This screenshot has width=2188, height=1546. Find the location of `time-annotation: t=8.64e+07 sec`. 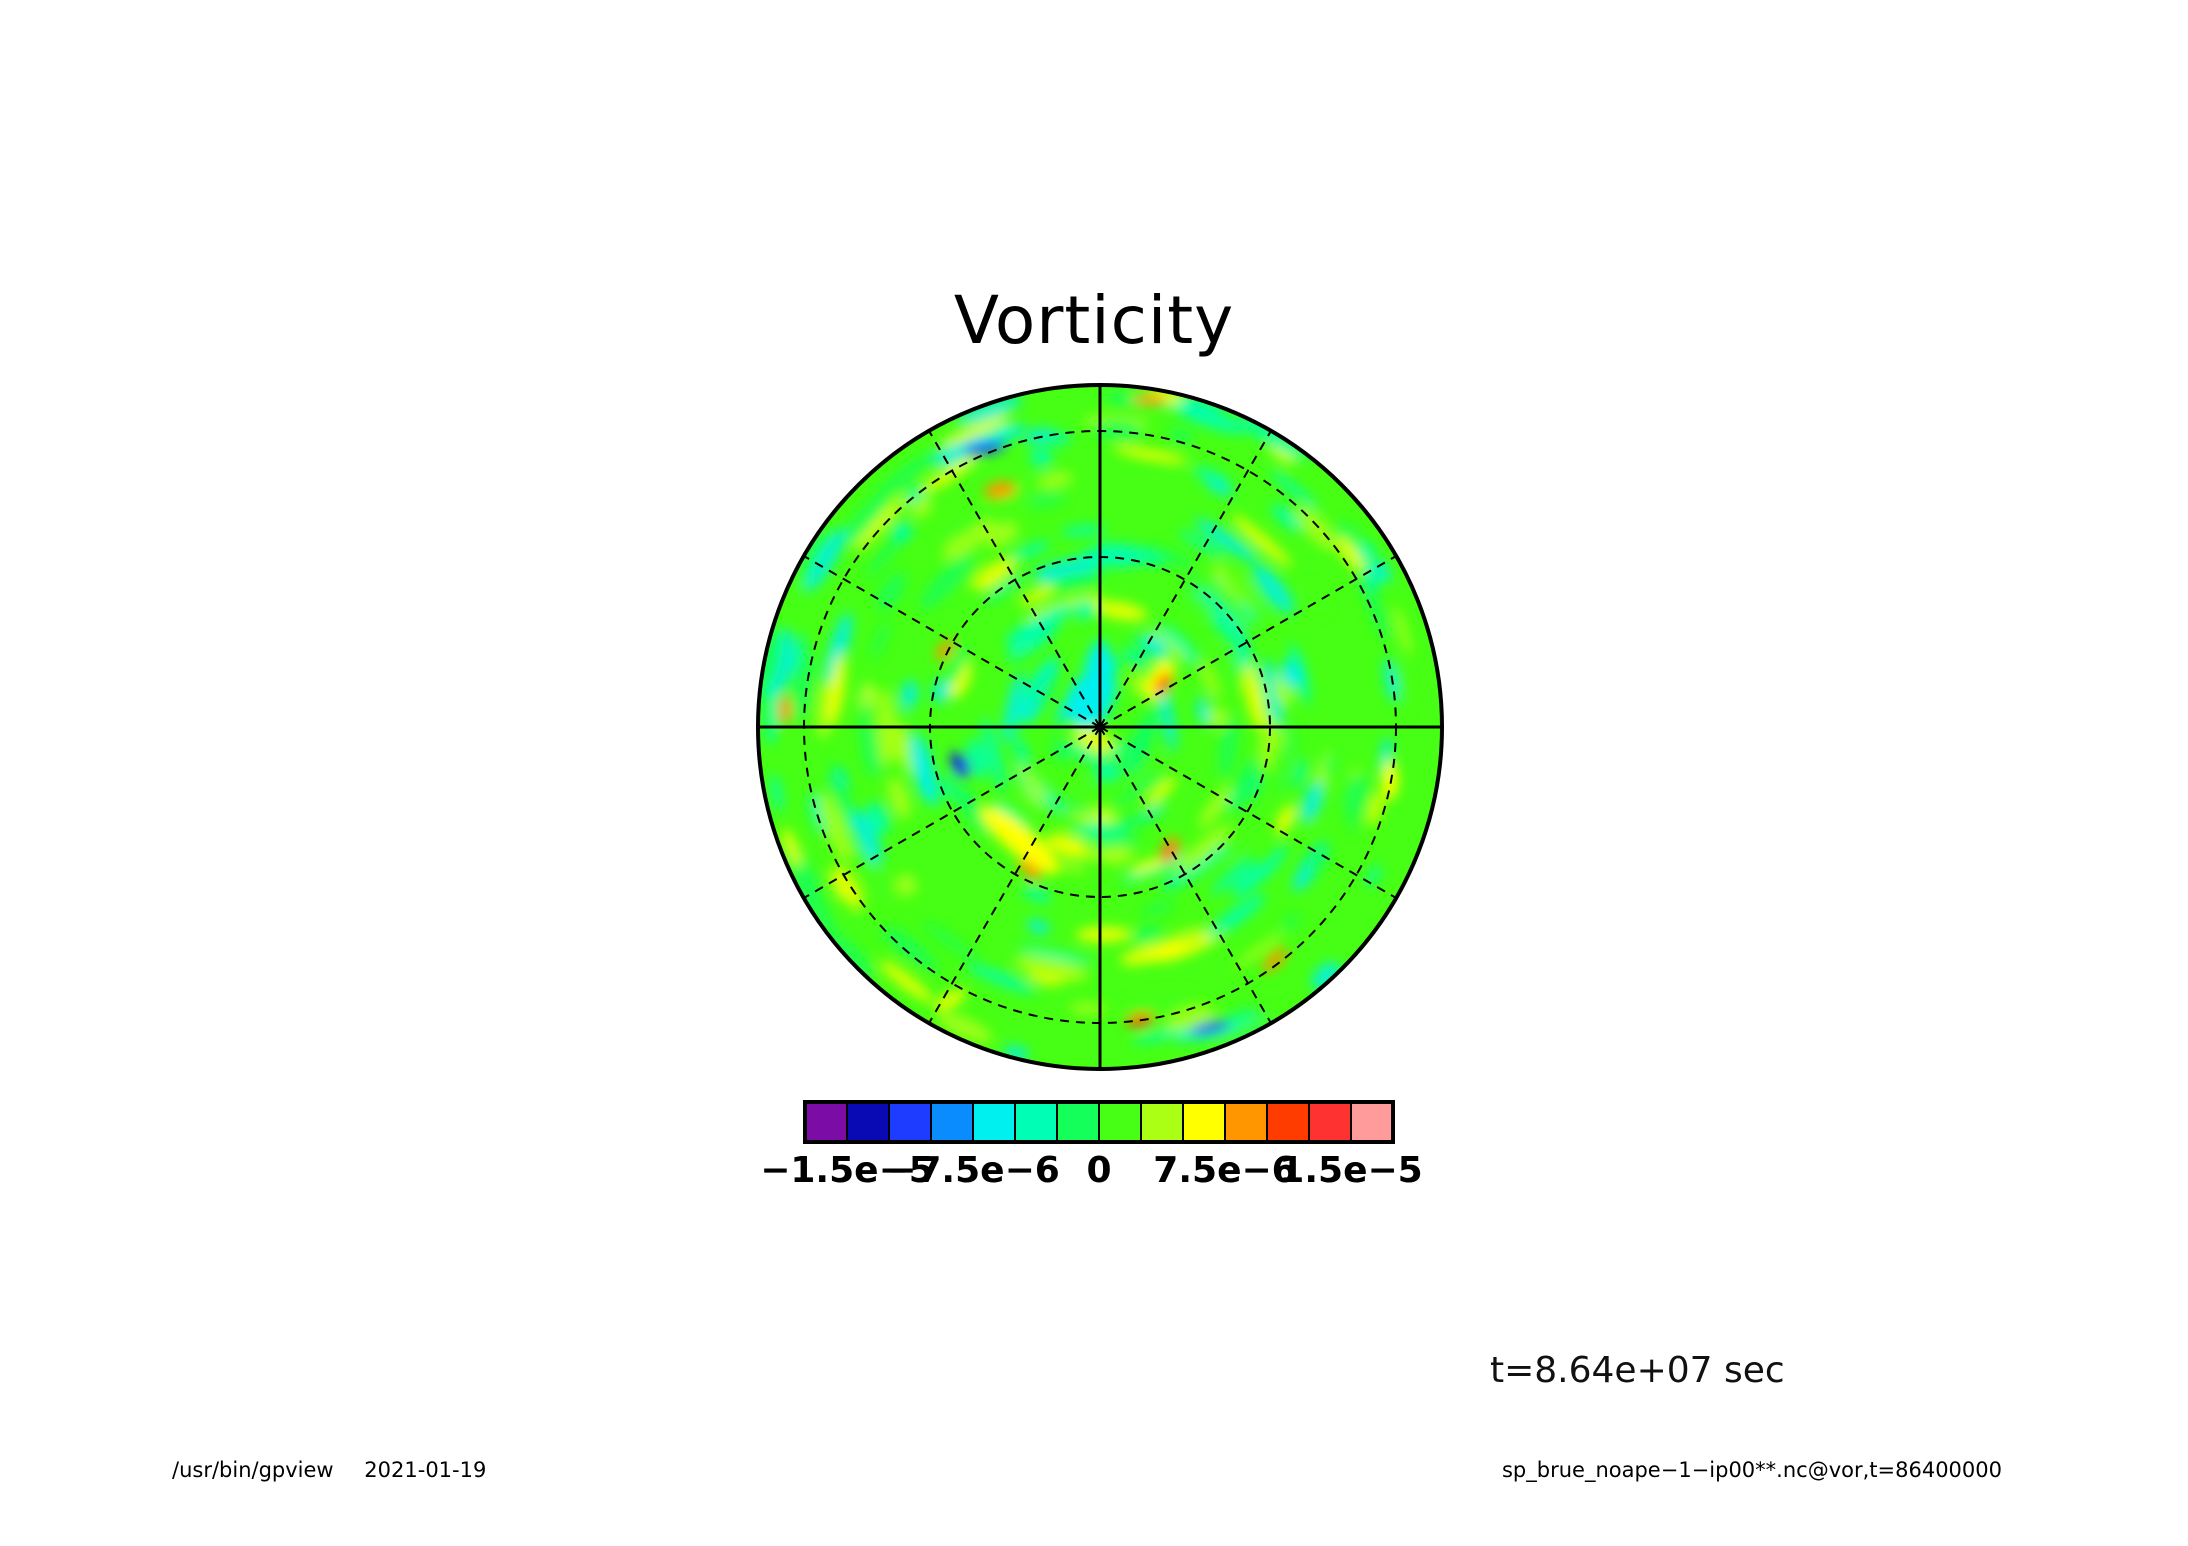

time-annotation: t=8.64e+07 sec is located at coordinates (1637, 1370).